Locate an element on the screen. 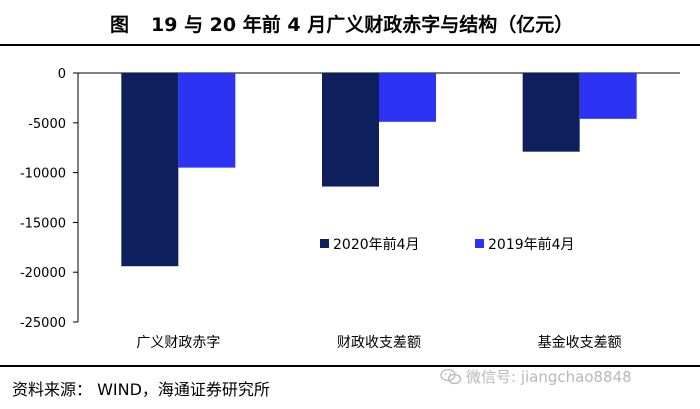  watermark: 微信号: jiangchao8848 is located at coordinates (536, 376).